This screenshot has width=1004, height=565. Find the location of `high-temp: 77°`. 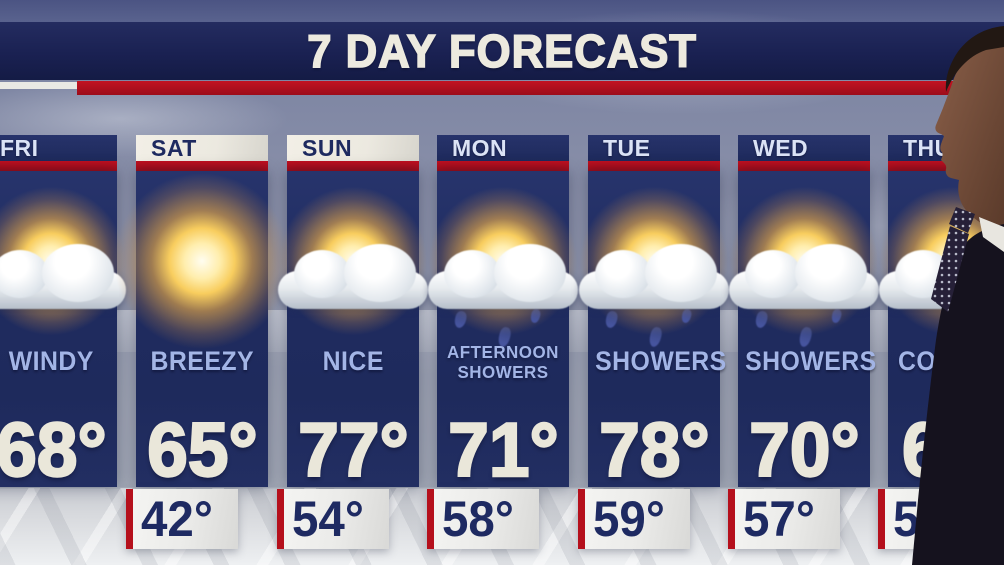

high-temp: 77° is located at coordinates (353, 450).